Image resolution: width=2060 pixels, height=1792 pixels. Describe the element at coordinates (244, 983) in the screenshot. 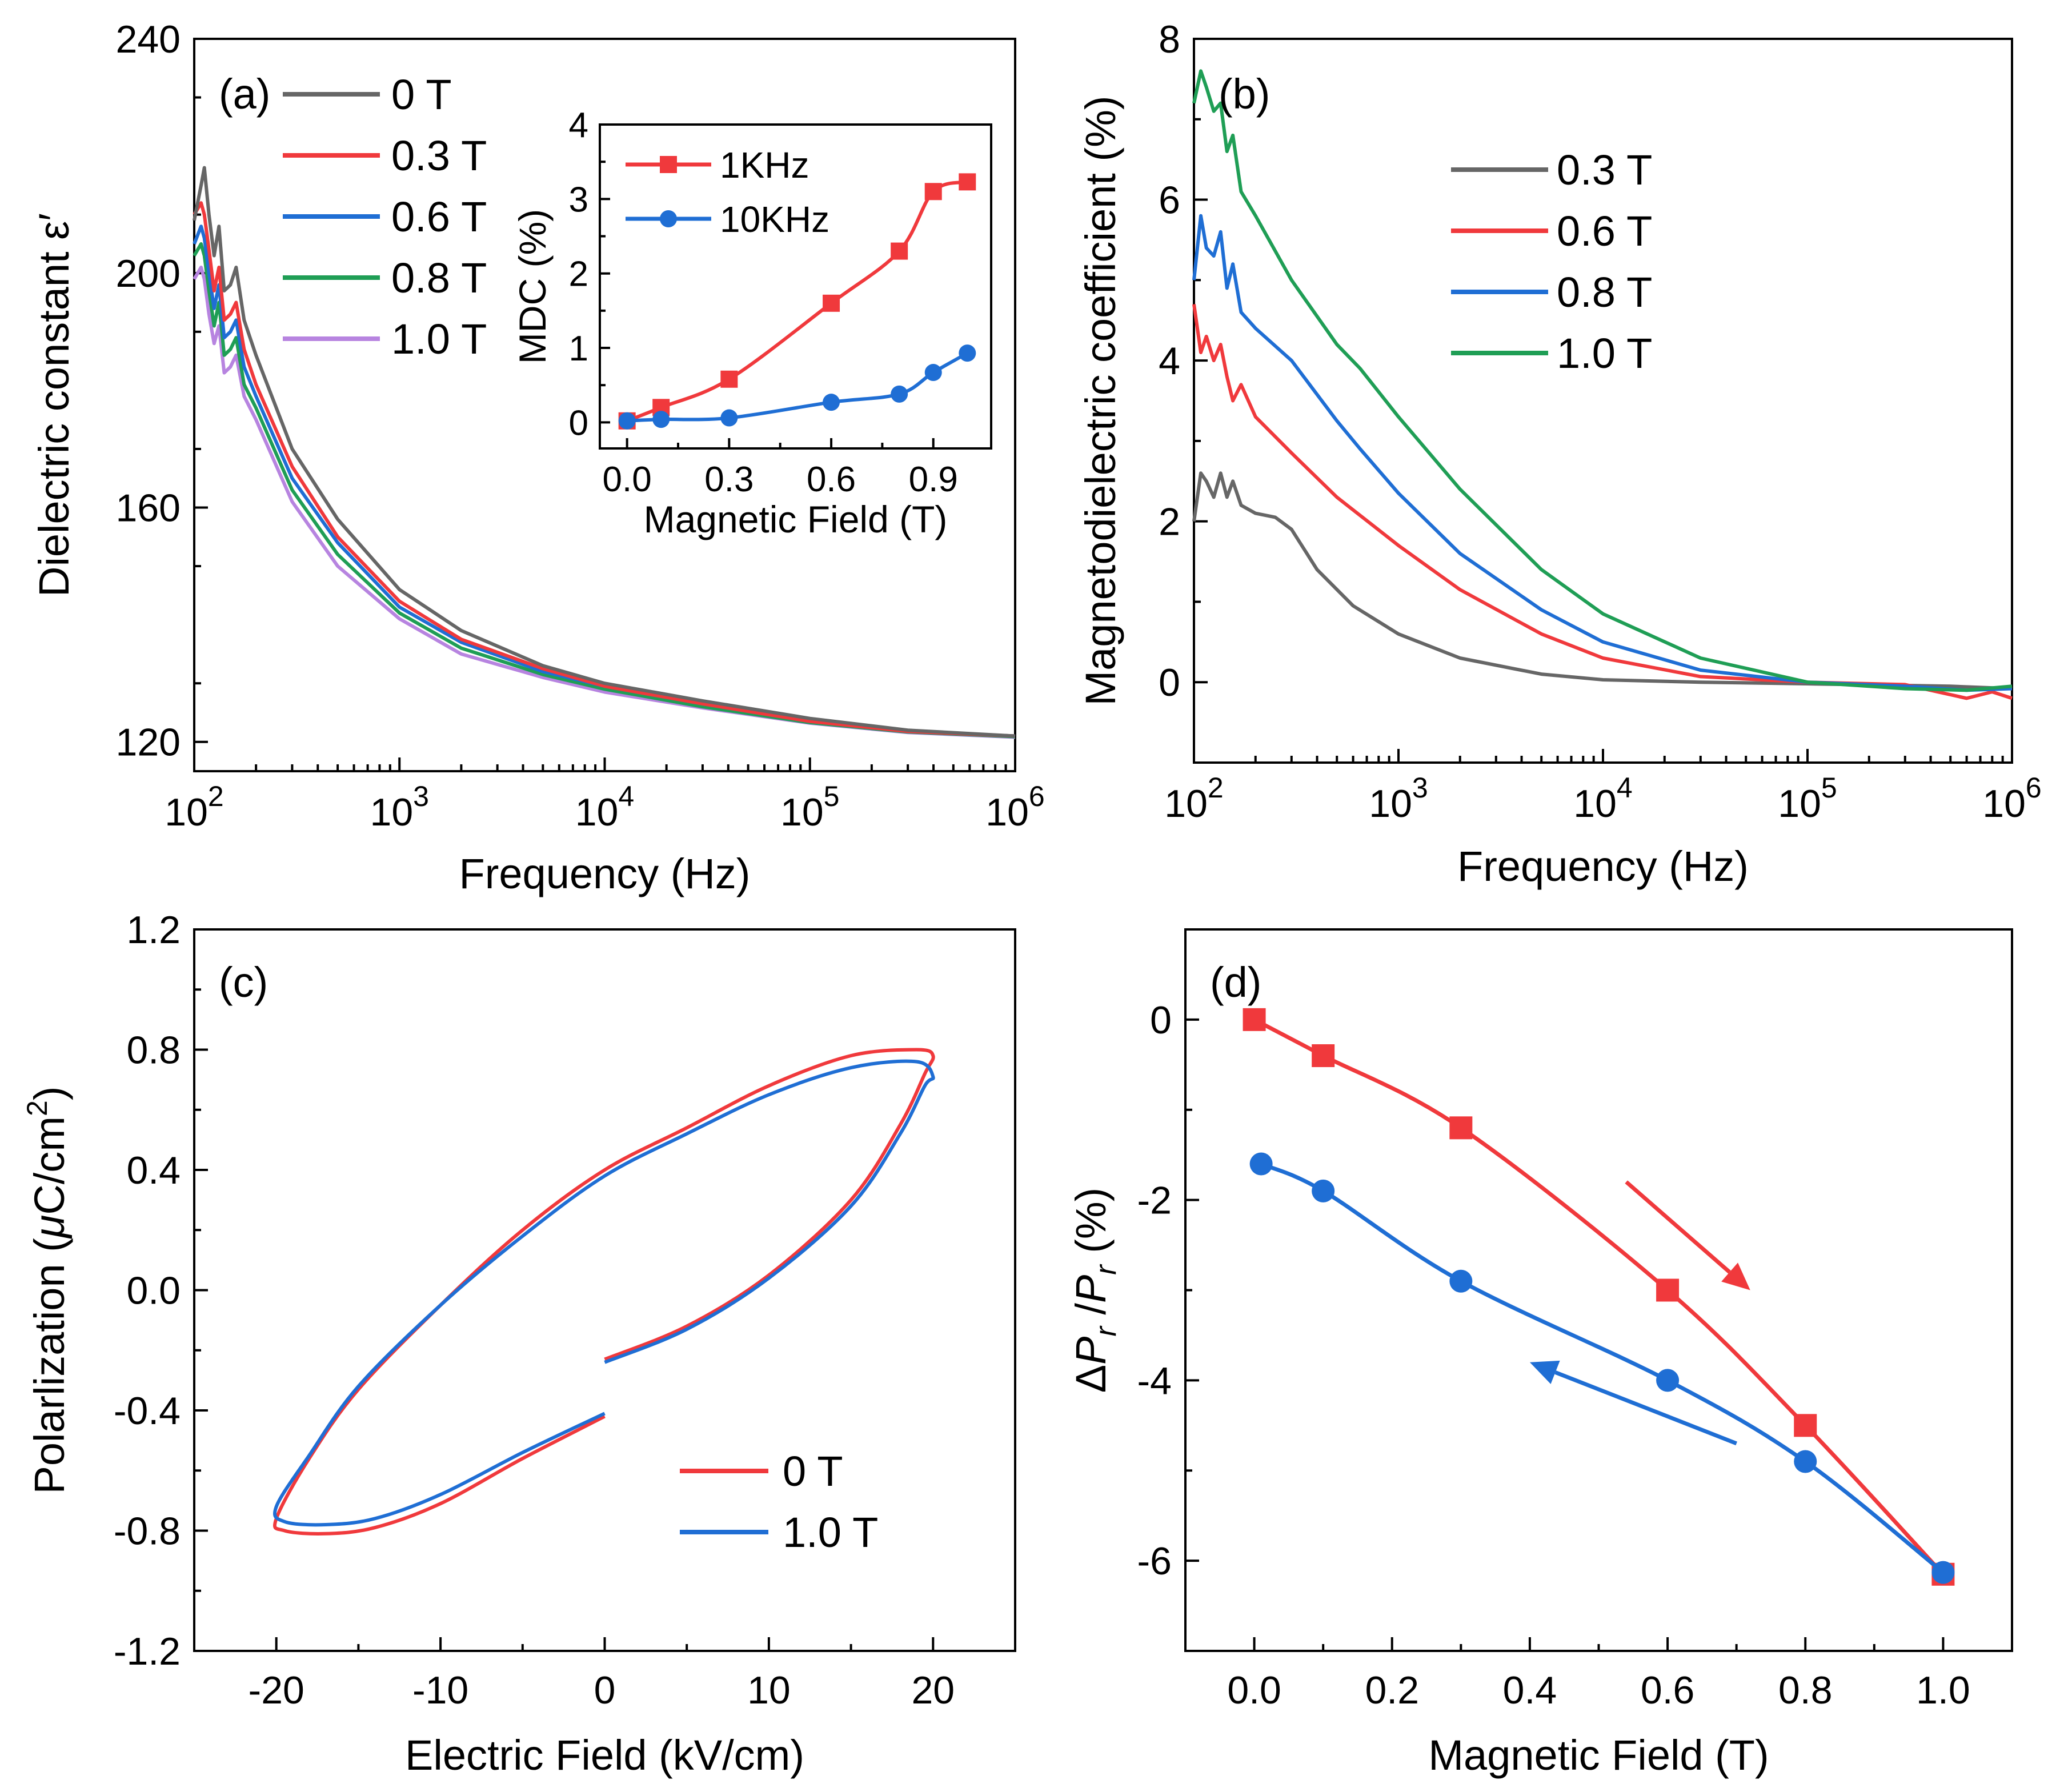

I see `panel-label: (c)` at that location.